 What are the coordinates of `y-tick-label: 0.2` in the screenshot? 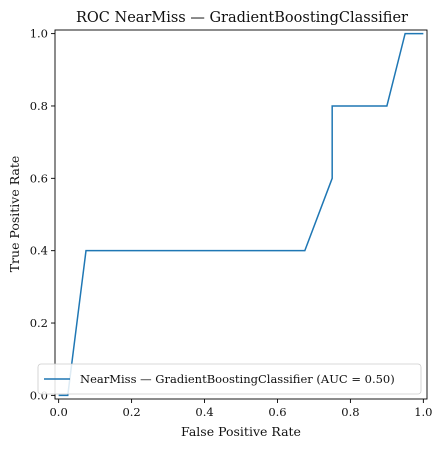 It's located at (39, 323).